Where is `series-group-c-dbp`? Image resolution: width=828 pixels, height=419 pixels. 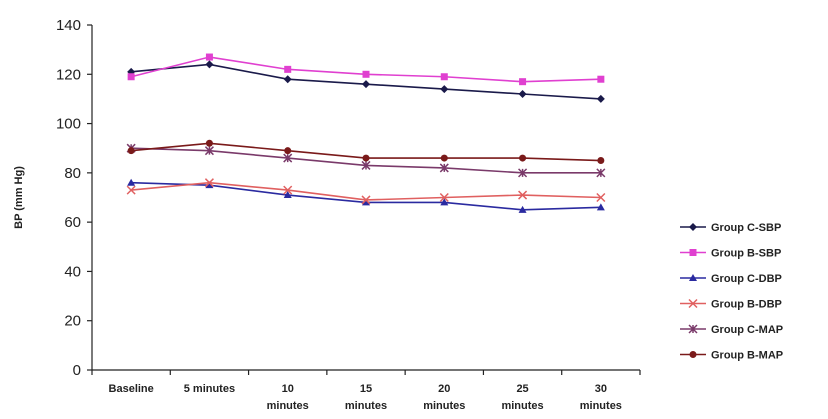
series-group-c-dbp is located at coordinates (366, 195).